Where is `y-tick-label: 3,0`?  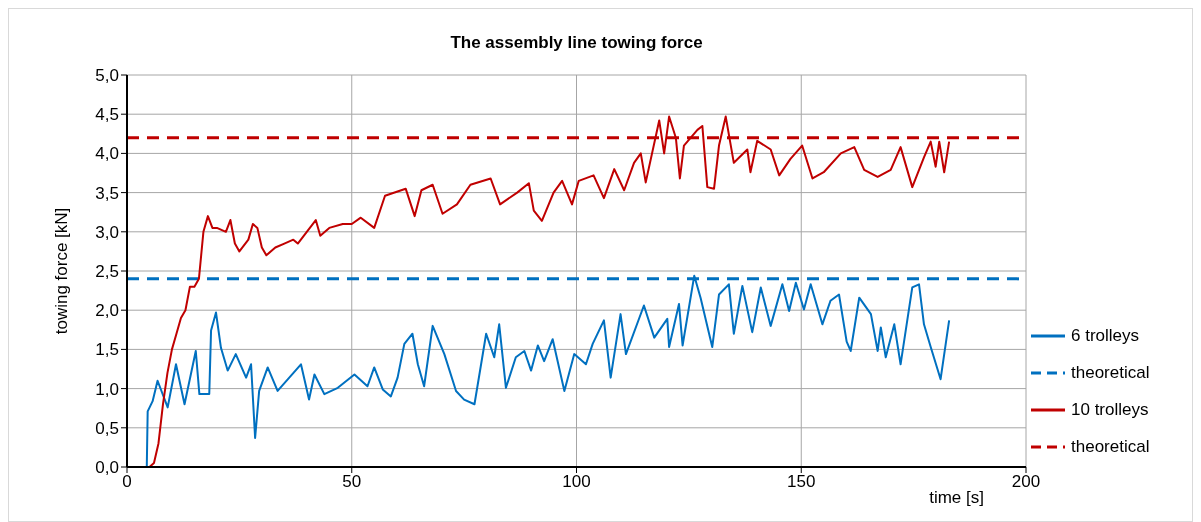 y-tick-label: 3,0 is located at coordinates (107, 232).